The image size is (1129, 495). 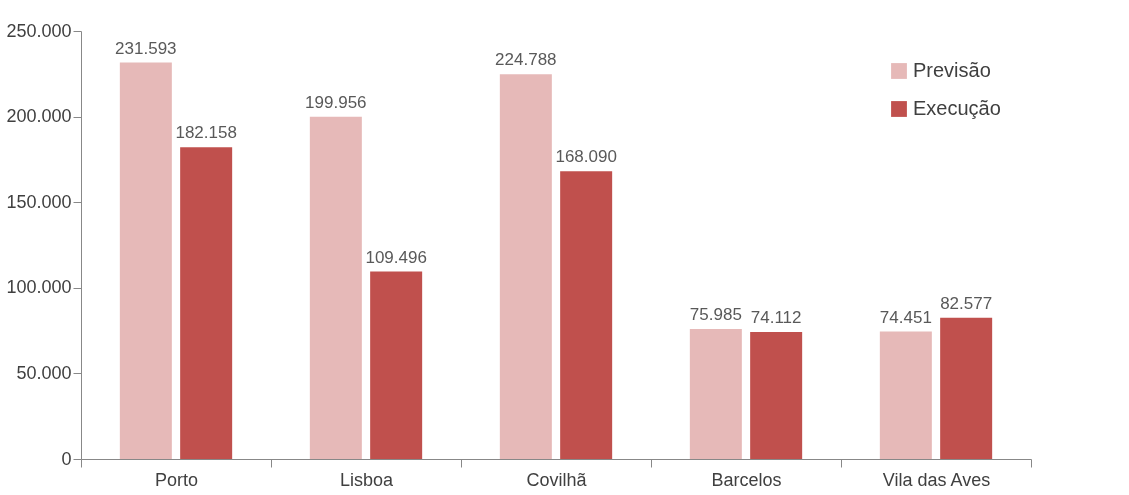 I want to click on y-tick-label: 150.000, so click(x=39, y=201).